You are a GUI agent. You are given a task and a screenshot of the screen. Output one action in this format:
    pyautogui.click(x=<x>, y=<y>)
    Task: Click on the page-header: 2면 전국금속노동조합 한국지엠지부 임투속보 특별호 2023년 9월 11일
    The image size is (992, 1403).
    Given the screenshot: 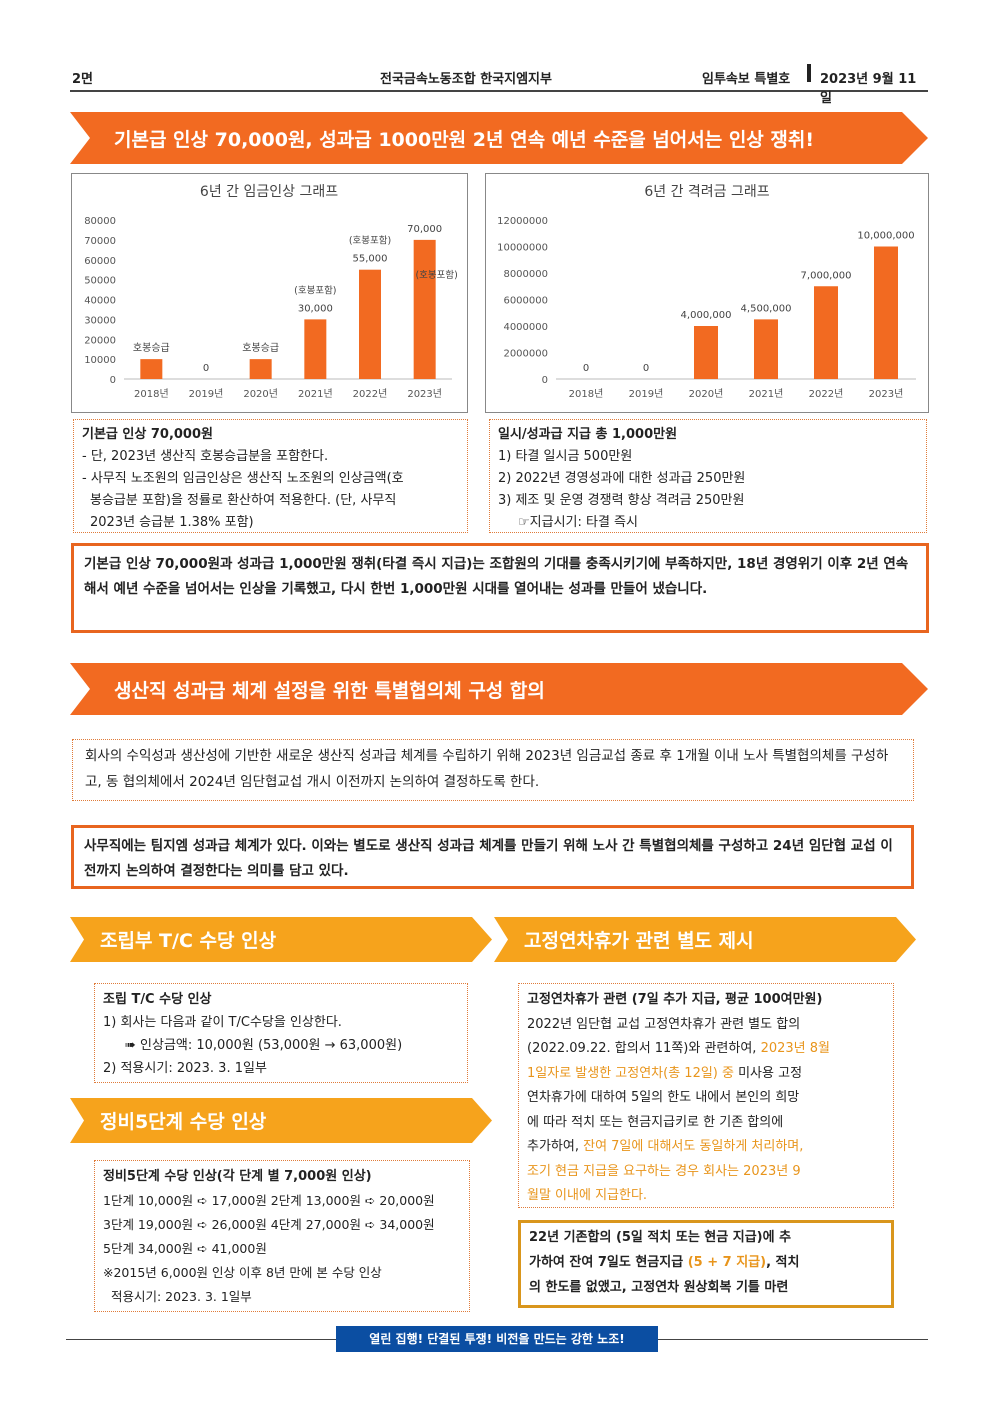 What is the action you would take?
    pyautogui.click(x=499, y=84)
    